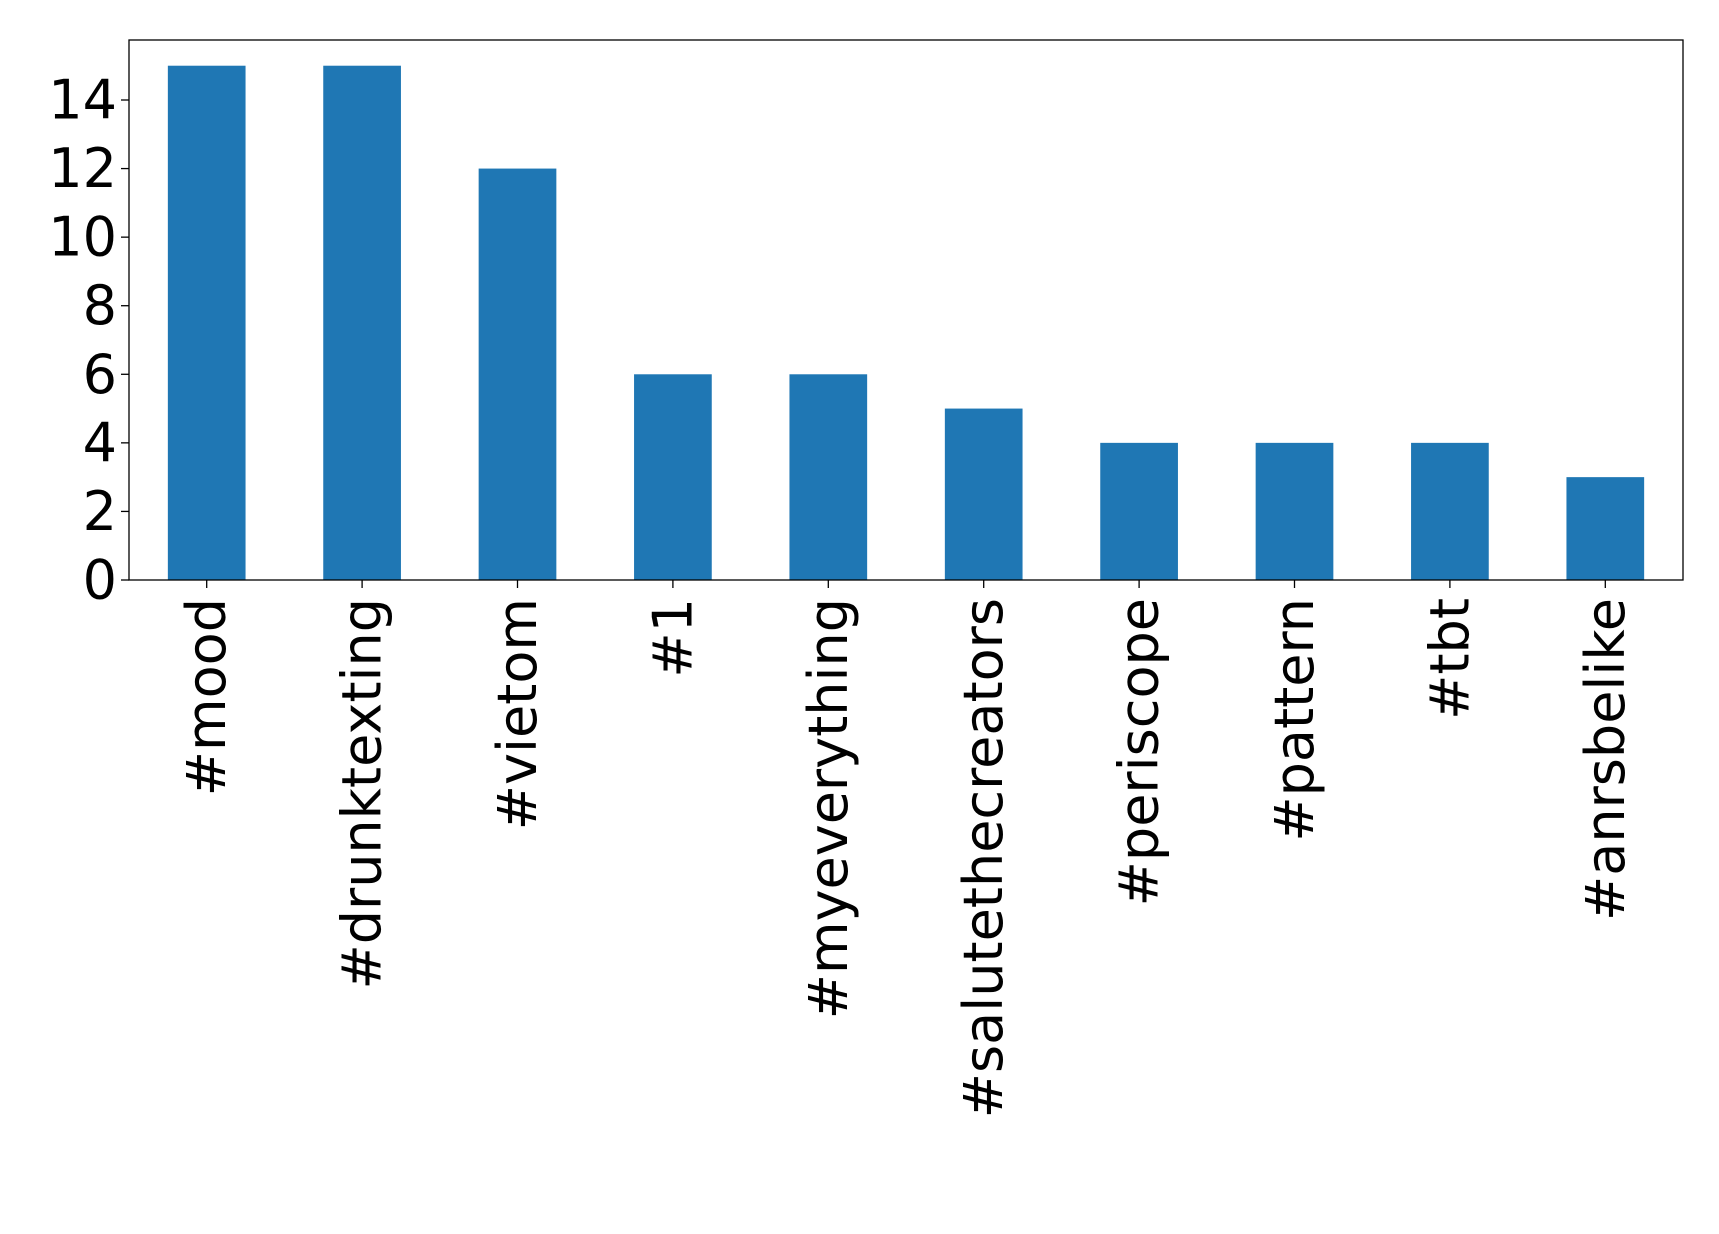 The image size is (1719, 1234). What do you see at coordinates (517, 714) in the screenshot?
I see `x-tick-label: #vietom` at bounding box center [517, 714].